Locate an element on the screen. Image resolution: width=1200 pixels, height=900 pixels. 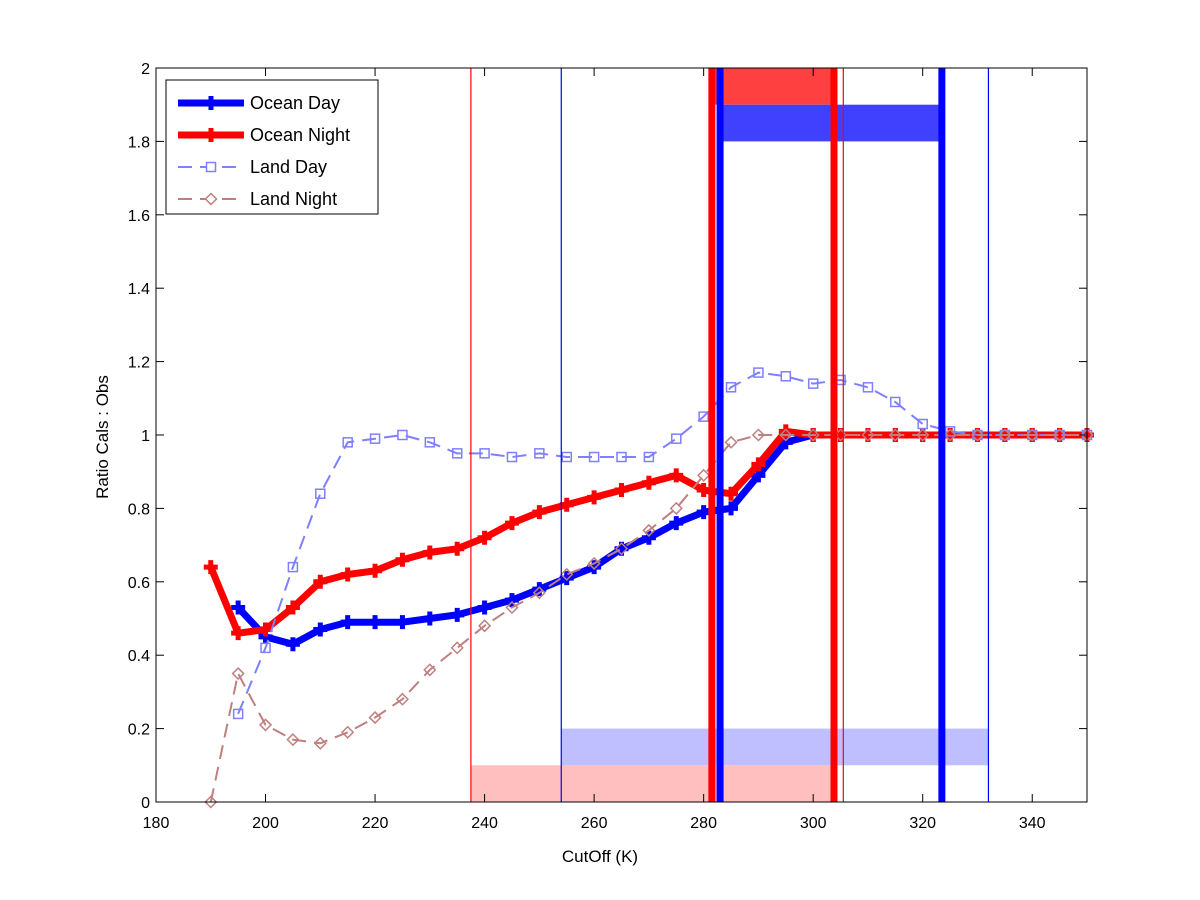
x-tick-label: 320 is located at coordinates (922, 823).